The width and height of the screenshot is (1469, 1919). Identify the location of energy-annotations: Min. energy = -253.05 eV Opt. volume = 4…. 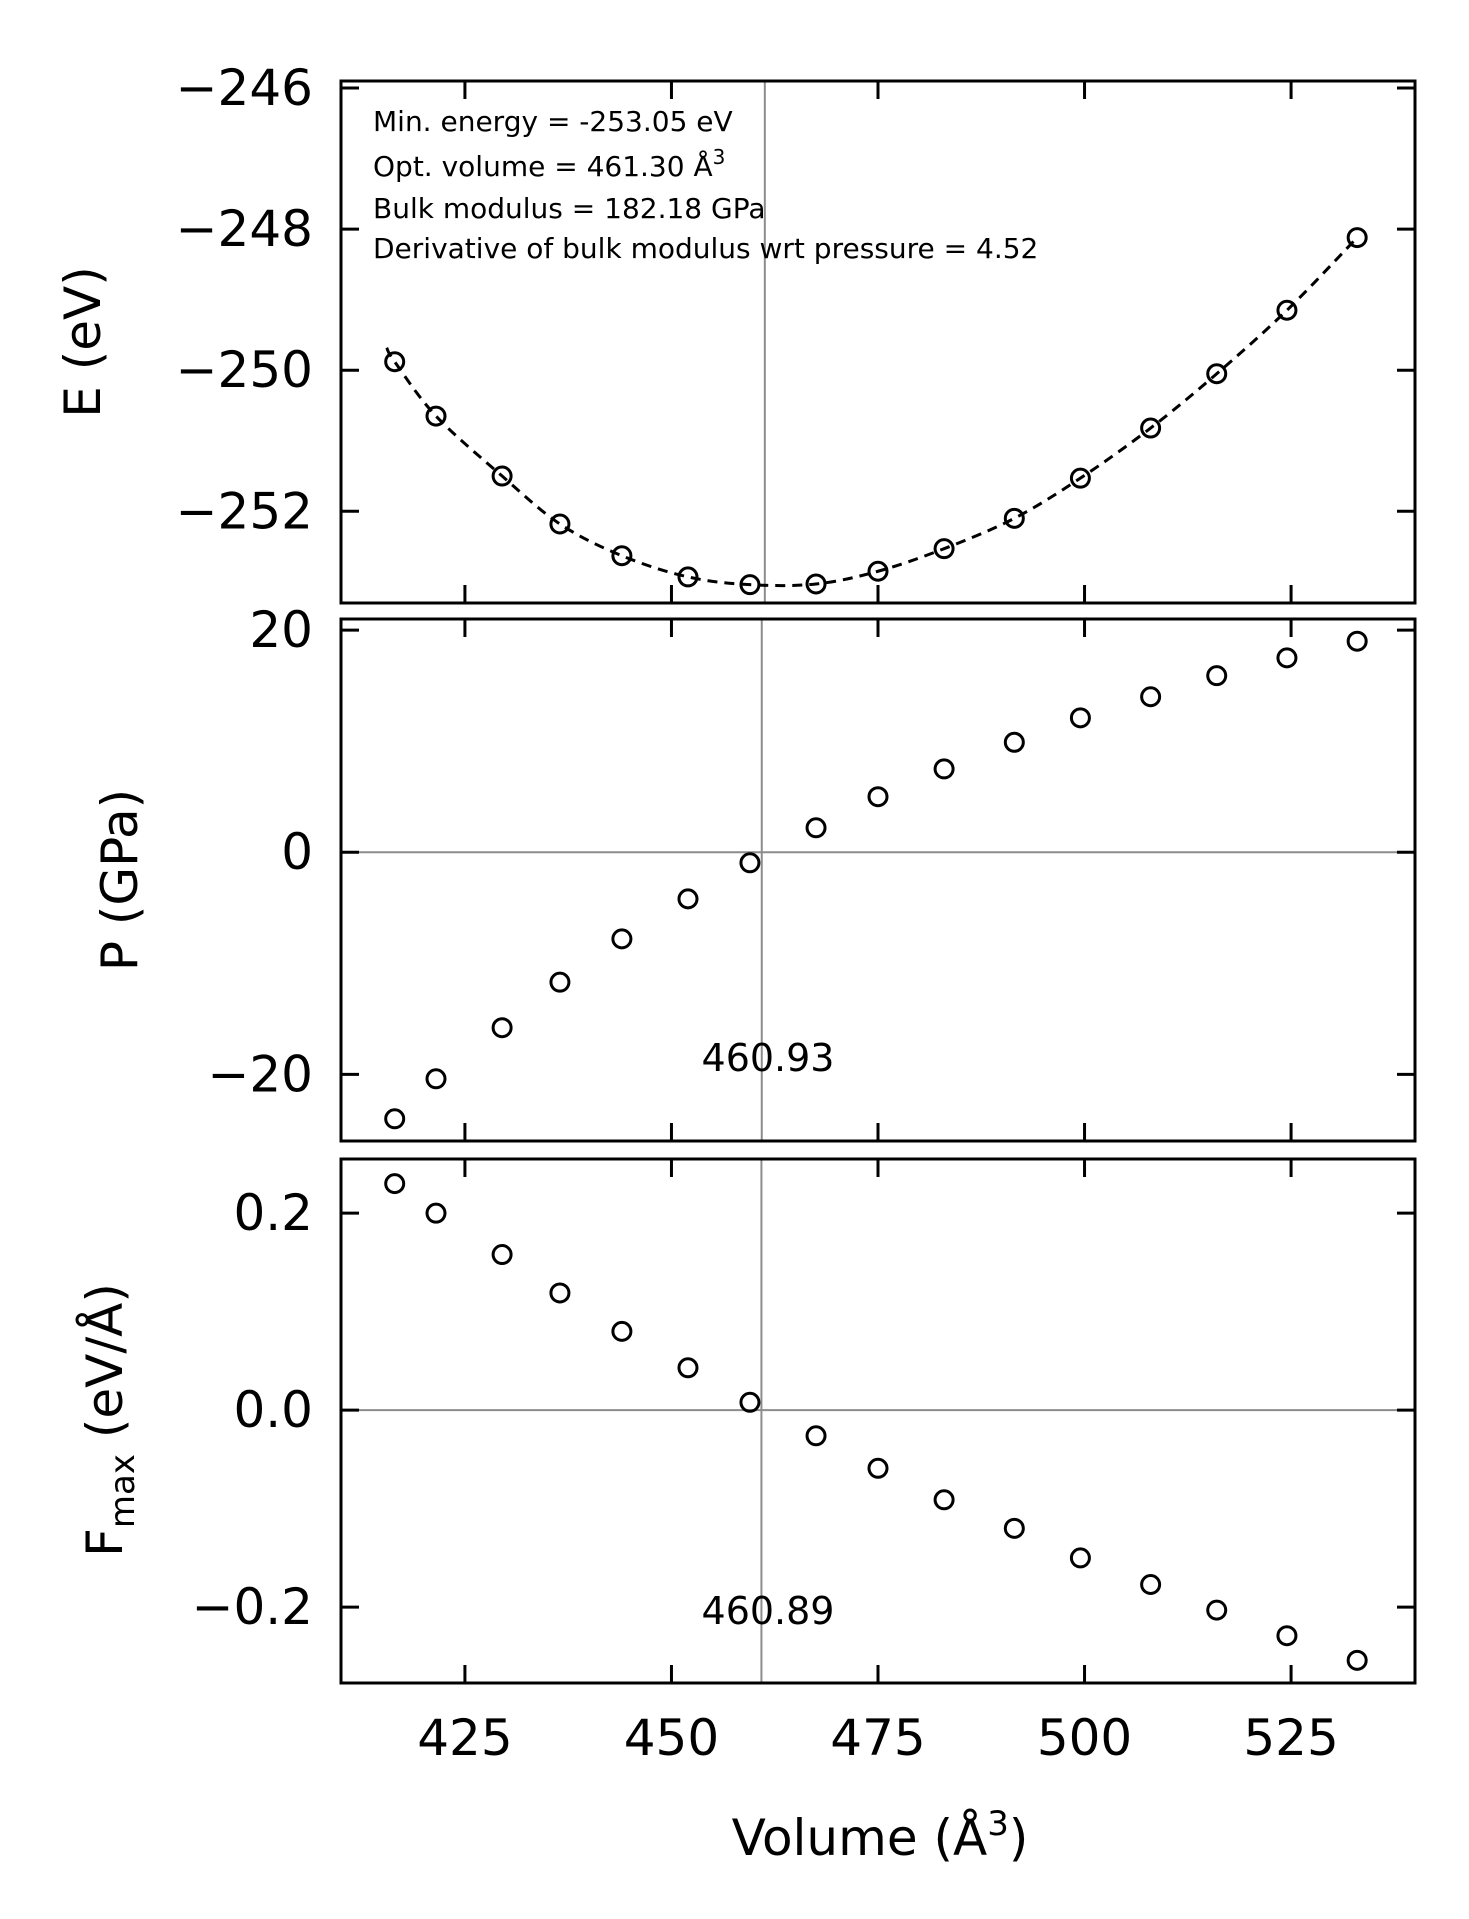
(705, 185).